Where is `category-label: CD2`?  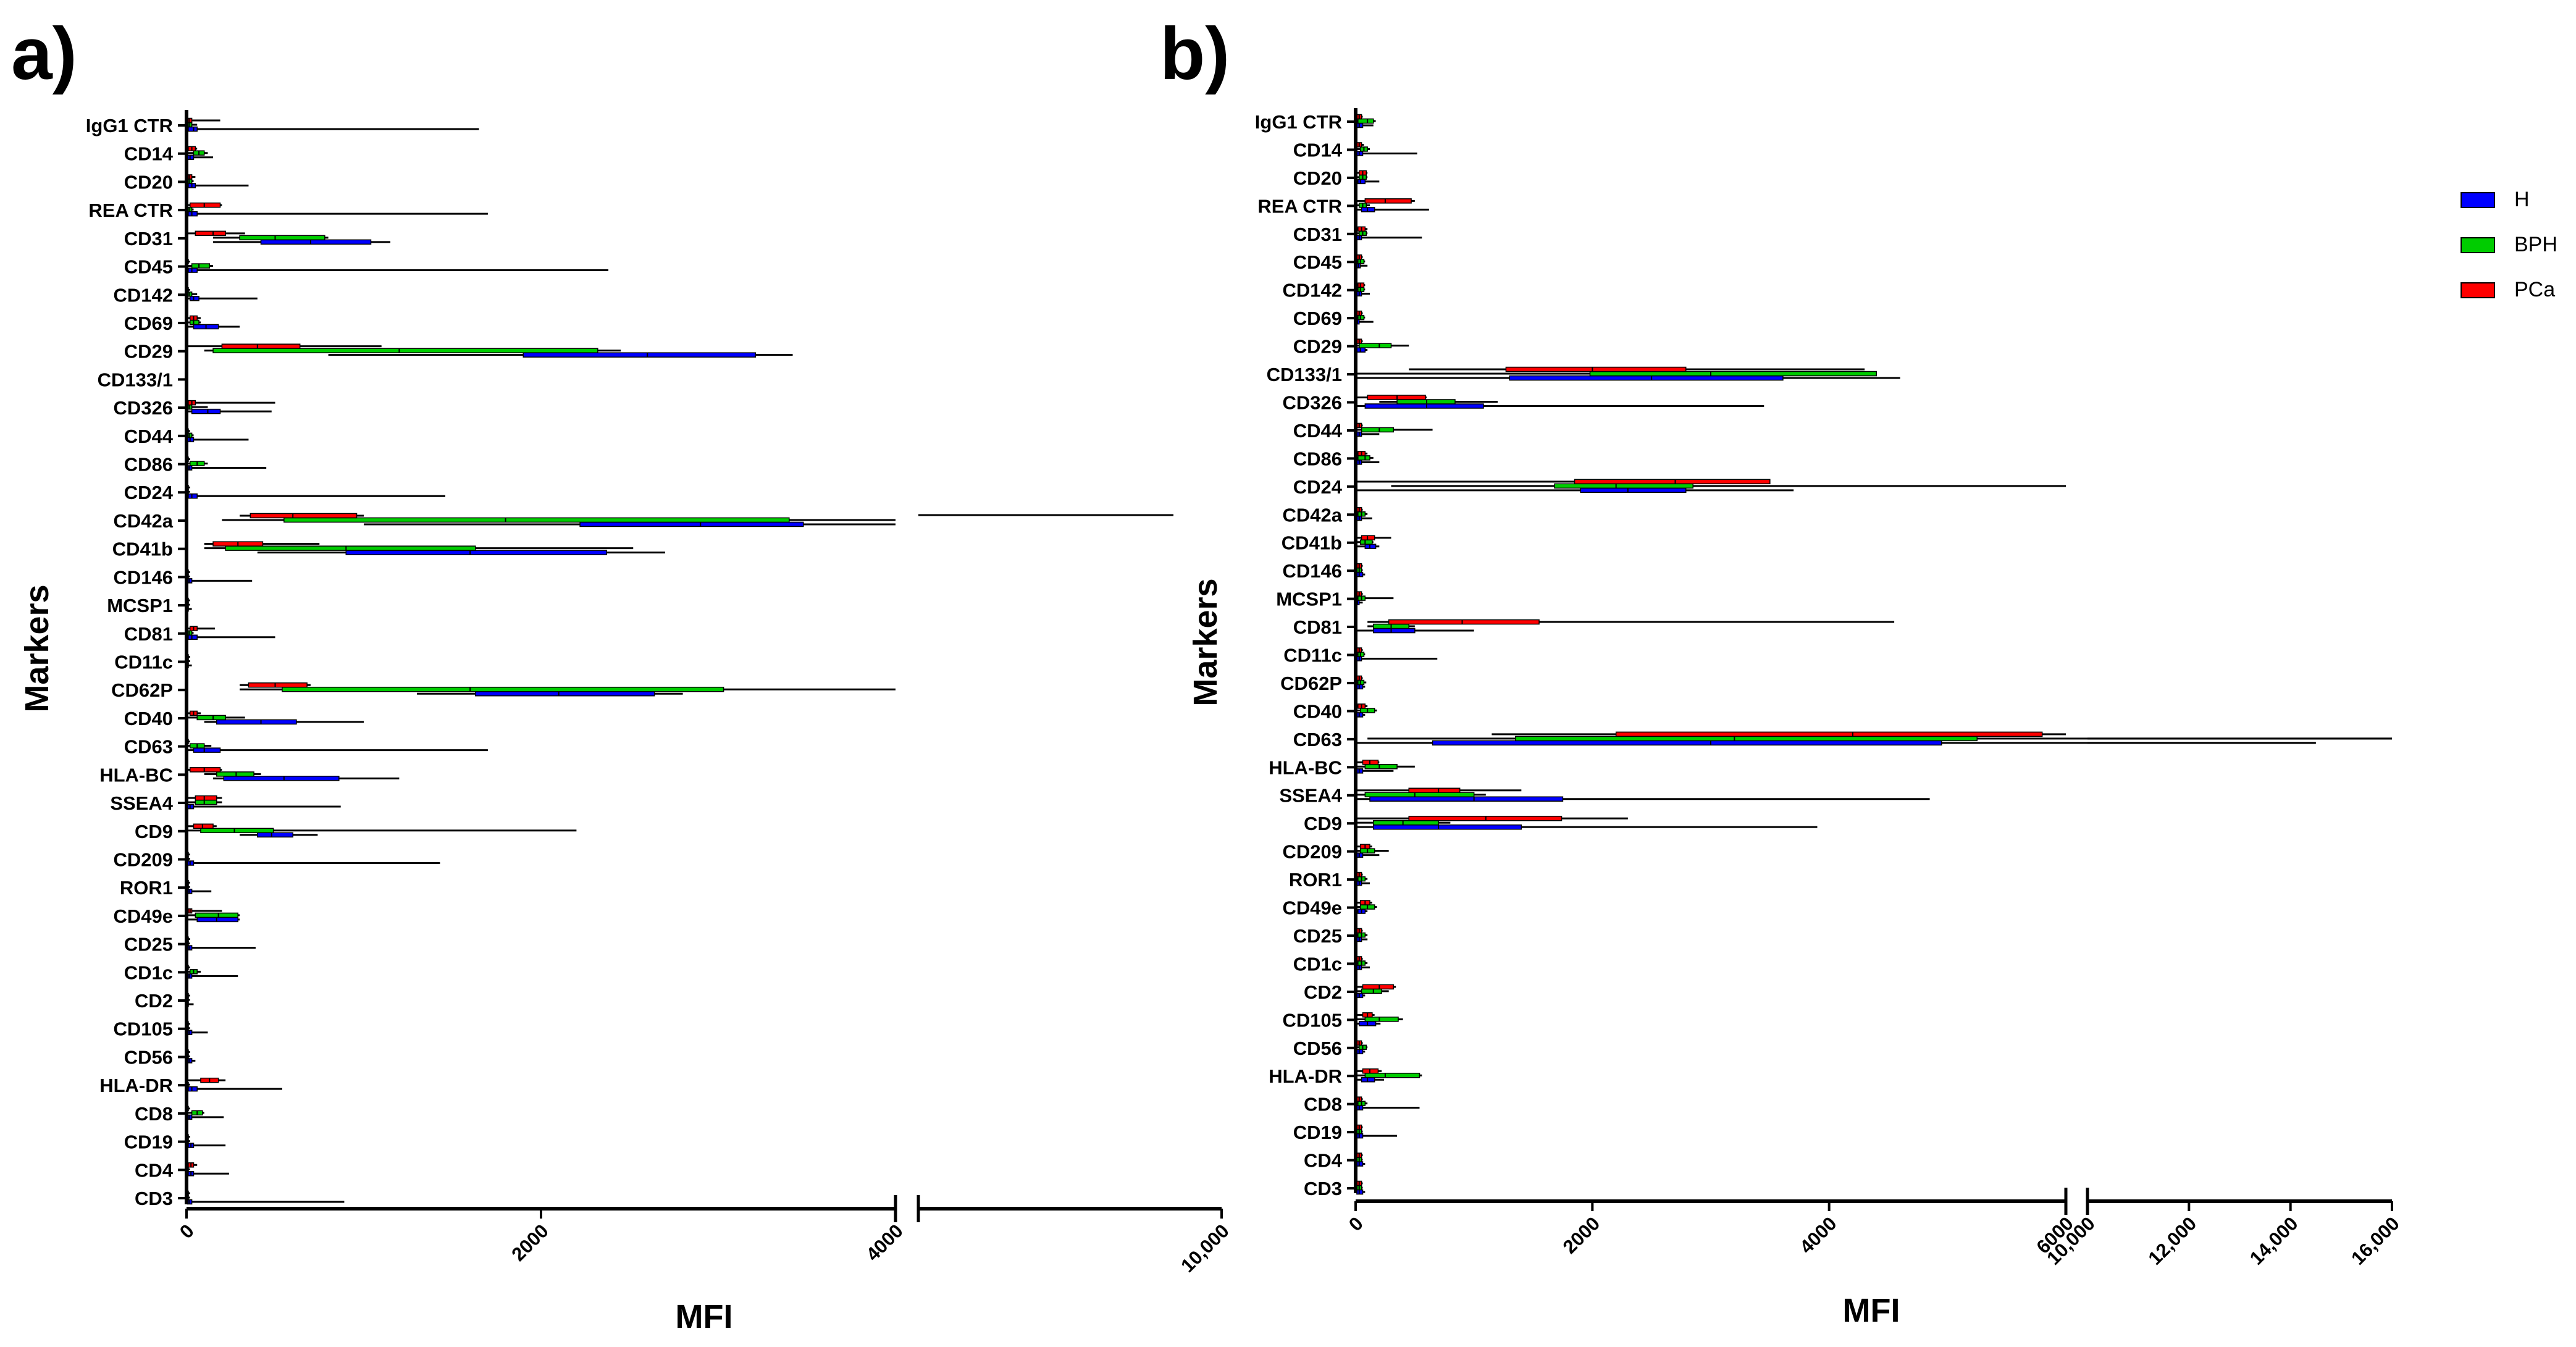
category-label: CD2 is located at coordinates (1323, 992).